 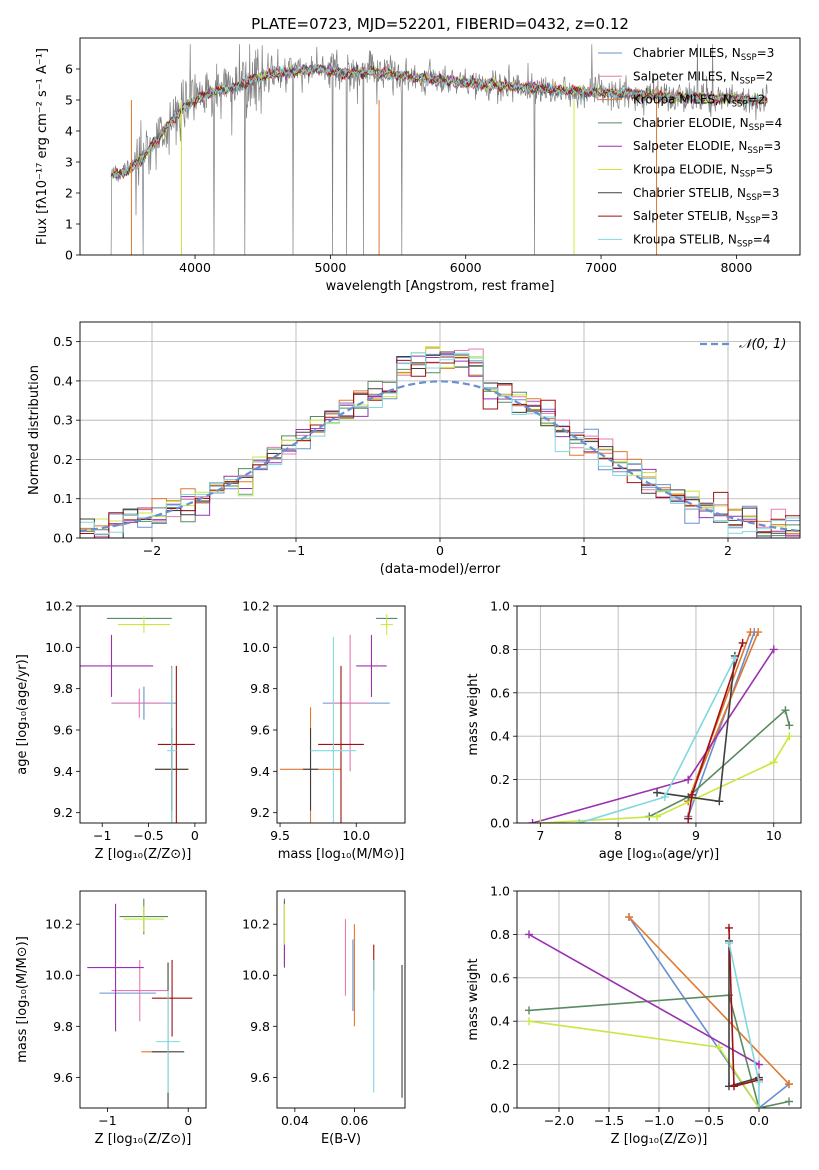 I want to click on y-tick-label: 0.5, so click(x=63, y=341).